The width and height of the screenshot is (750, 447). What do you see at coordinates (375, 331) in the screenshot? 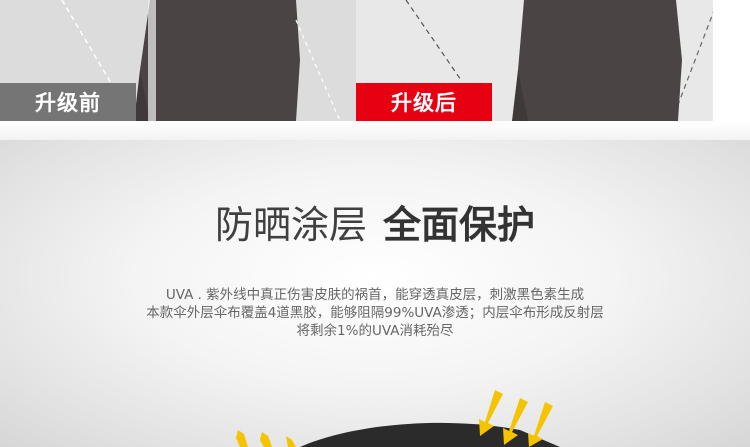
I see `description-line: 将剩余1%的UVA消耗殆尽` at bounding box center [375, 331].